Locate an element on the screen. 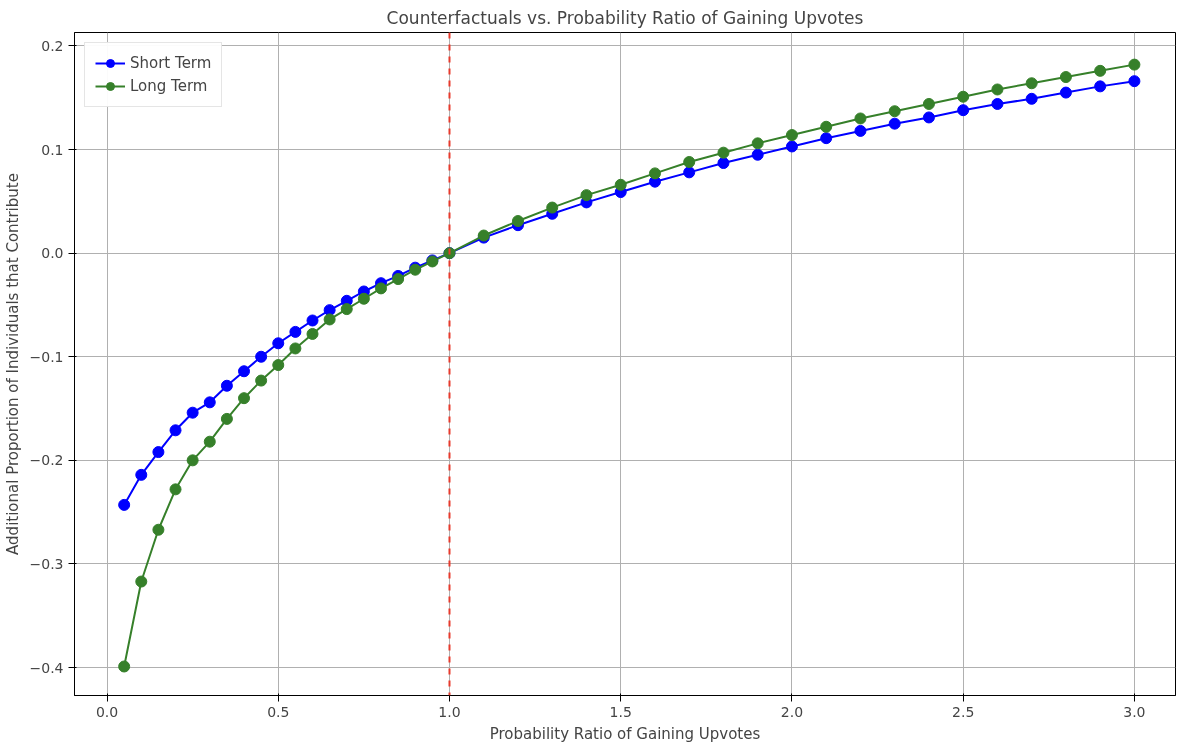 The height and width of the screenshot is (755, 1188). chart-title: Counterfactuals vs. Probability Ratio of Gaining Upvotes is located at coordinates (625, 17).